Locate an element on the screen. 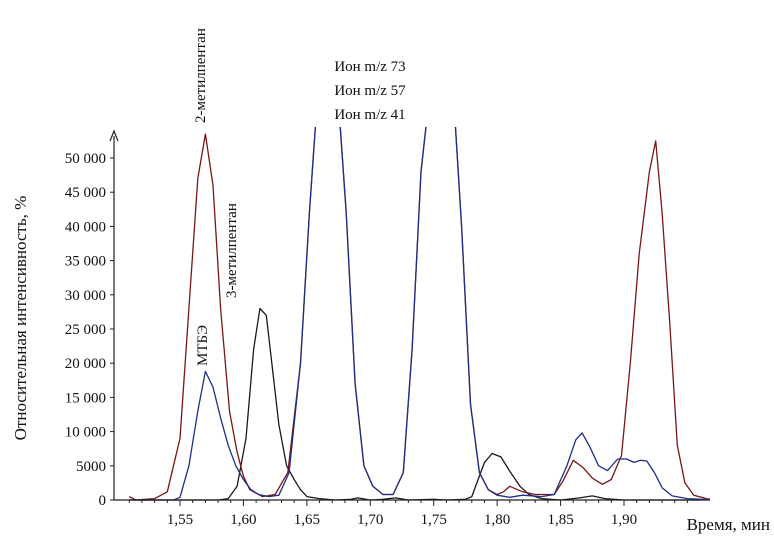 The width and height of the screenshot is (774, 544). y-tick-label: 40 000 is located at coordinates (85, 227).